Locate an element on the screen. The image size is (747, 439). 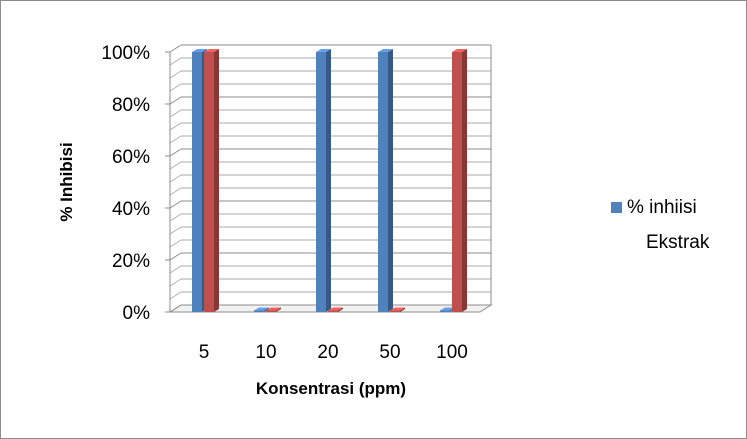
x-tick-label: 10 is located at coordinates (265, 352).